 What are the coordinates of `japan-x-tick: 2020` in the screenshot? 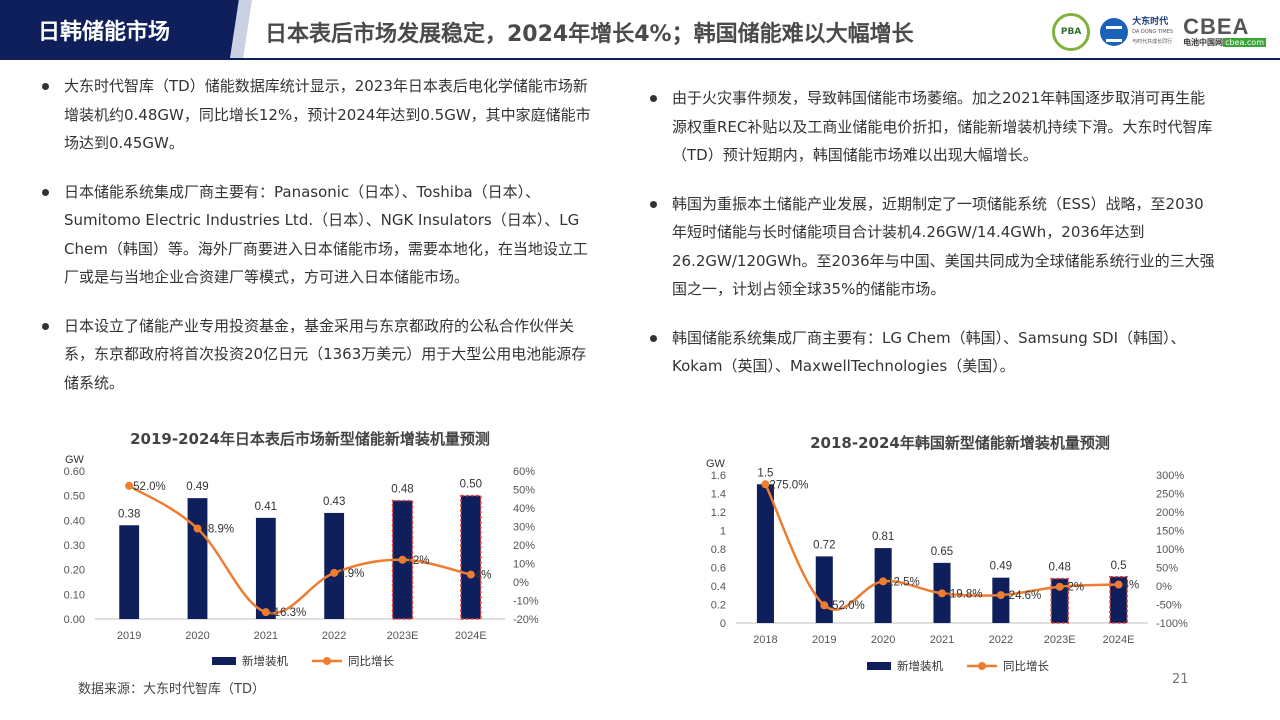 It's located at (197, 636).